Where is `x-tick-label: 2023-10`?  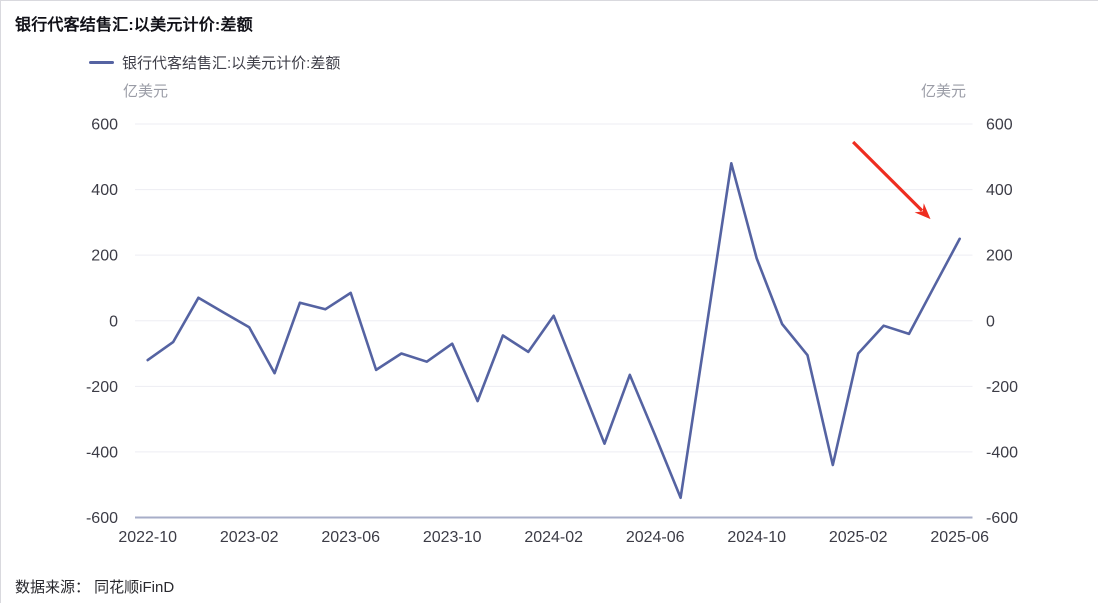 x-tick-label: 2023-10 is located at coordinates (452, 537).